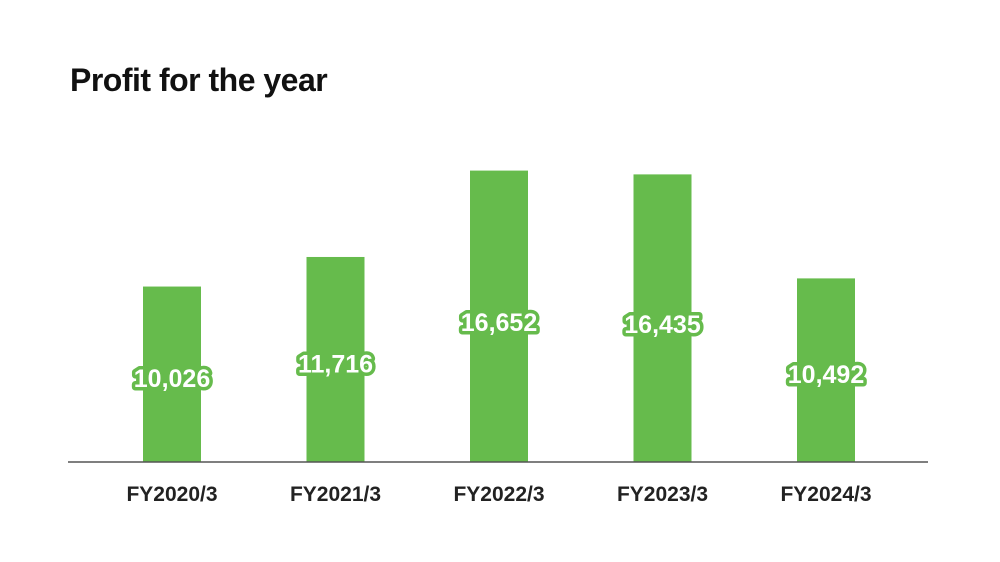 The image size is (1000, 562). I want to click on x-tick-labels-group: FY2020/3 FY2021/3 FY2022/3 FY2023/3 FY2024/3, so click(498, 494).